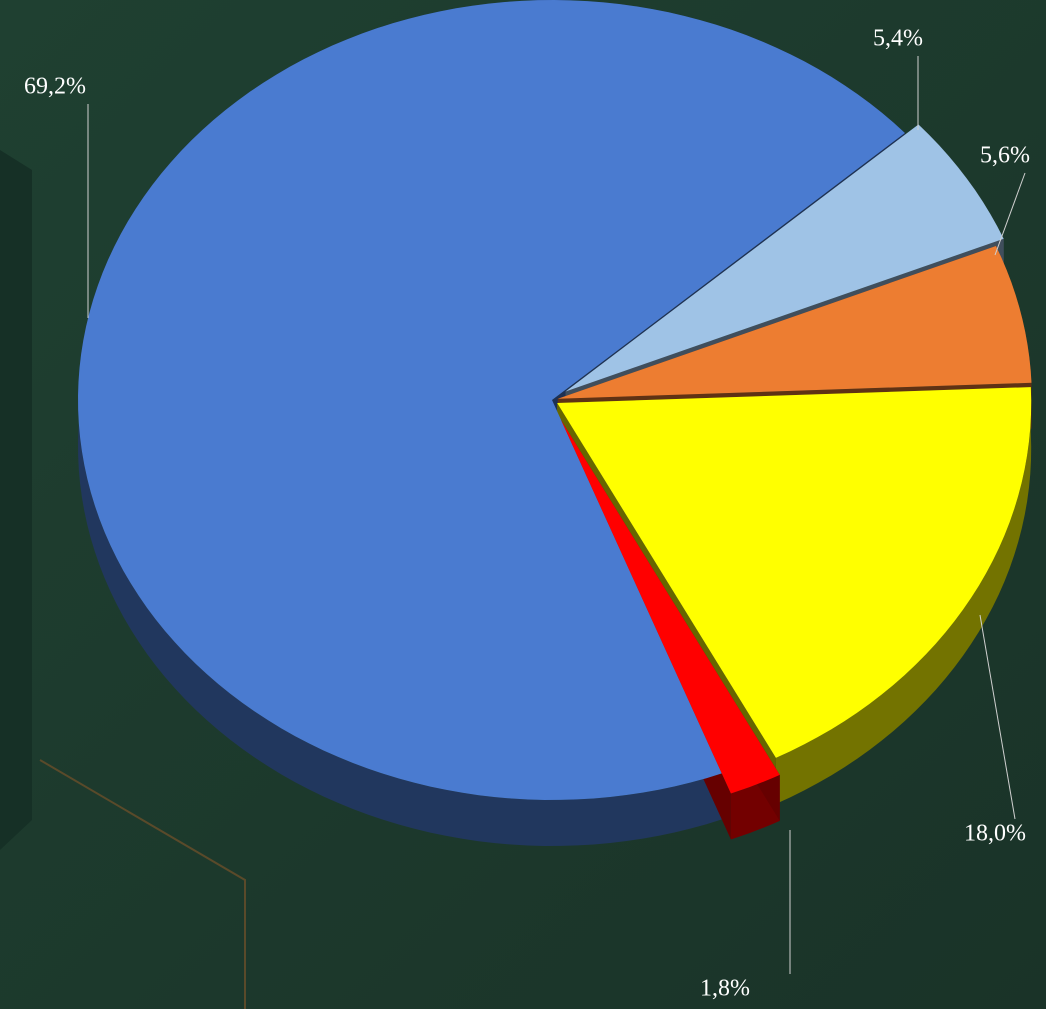 The height and width of the screenshot is (1009, 1046). I want to click on data-label: 18,0%, so click(995, 834).